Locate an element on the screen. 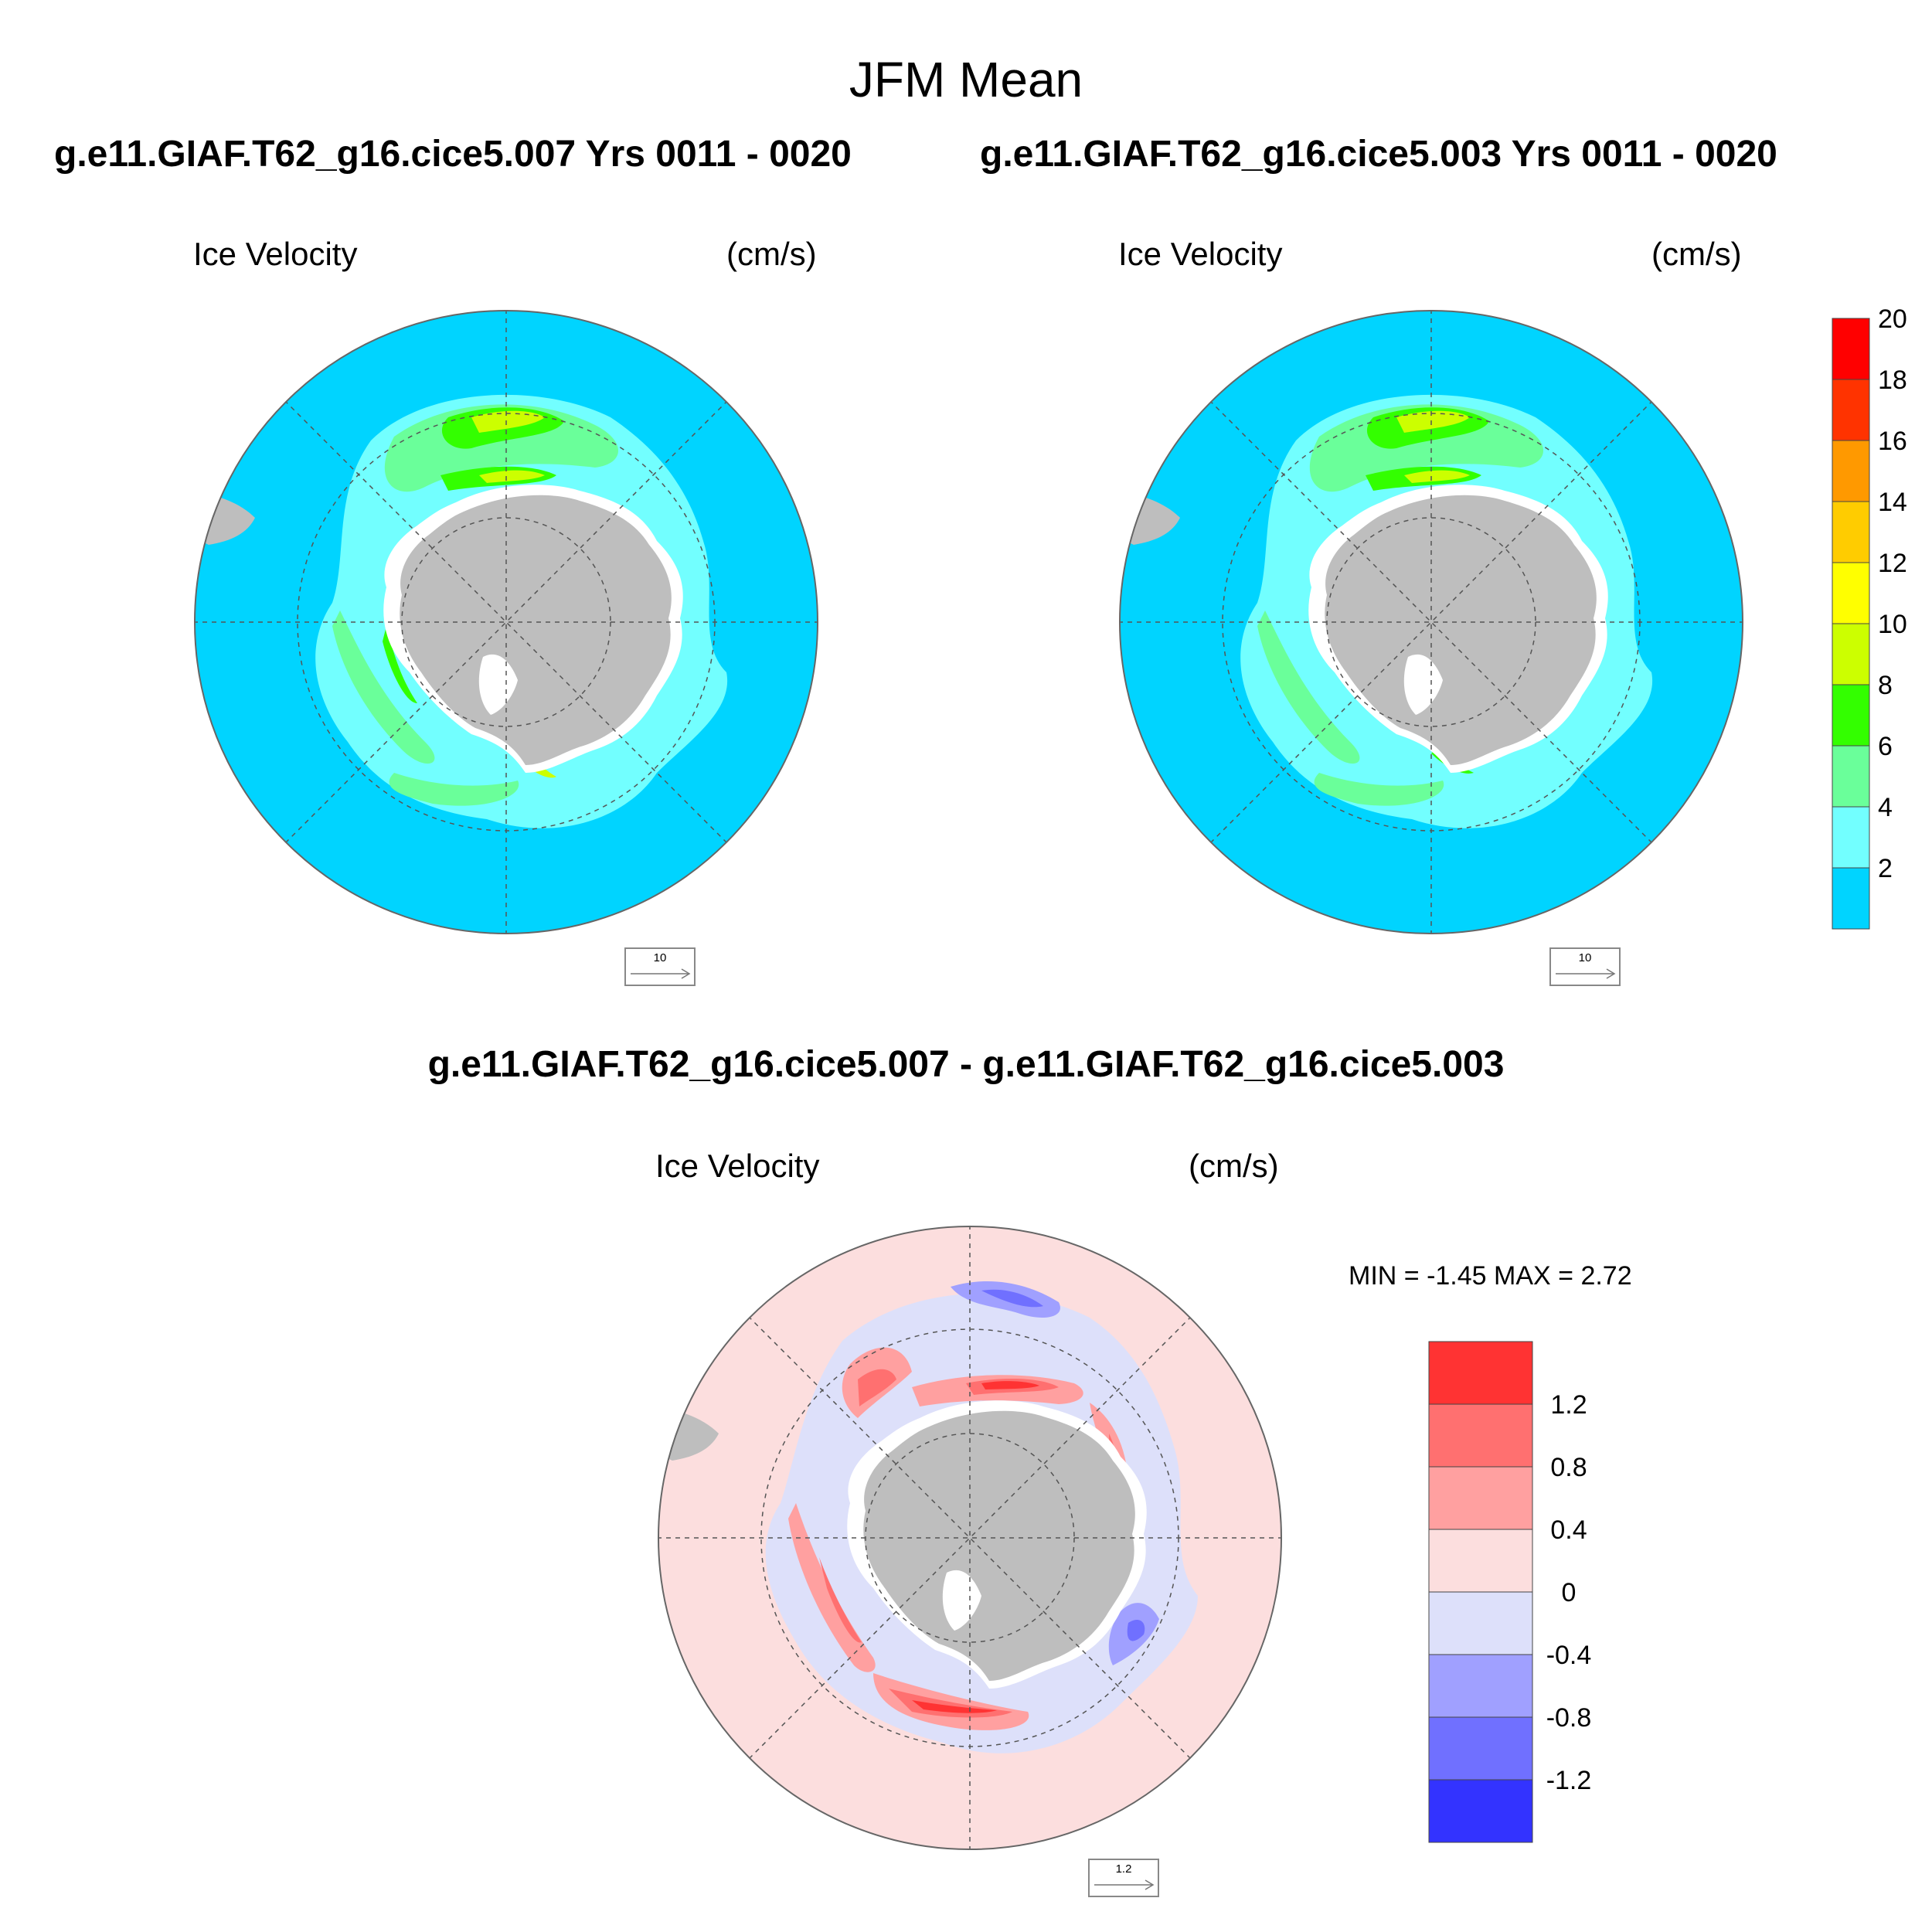  reference-vector-label: 1.2 is located at coordinates (1124, 1869).